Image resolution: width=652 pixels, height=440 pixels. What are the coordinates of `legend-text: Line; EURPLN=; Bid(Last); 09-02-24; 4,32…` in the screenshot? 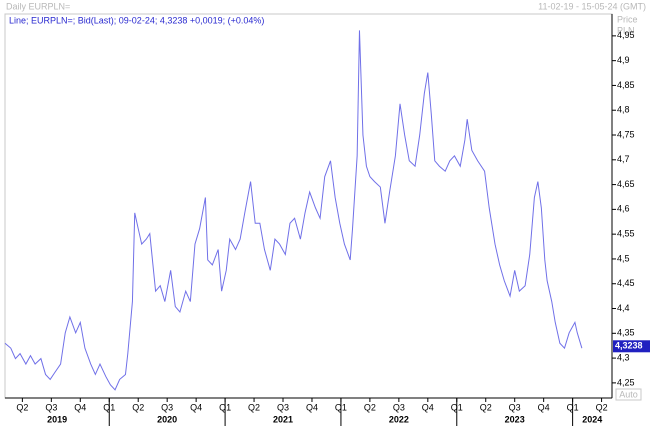 It's located at (136, 20).